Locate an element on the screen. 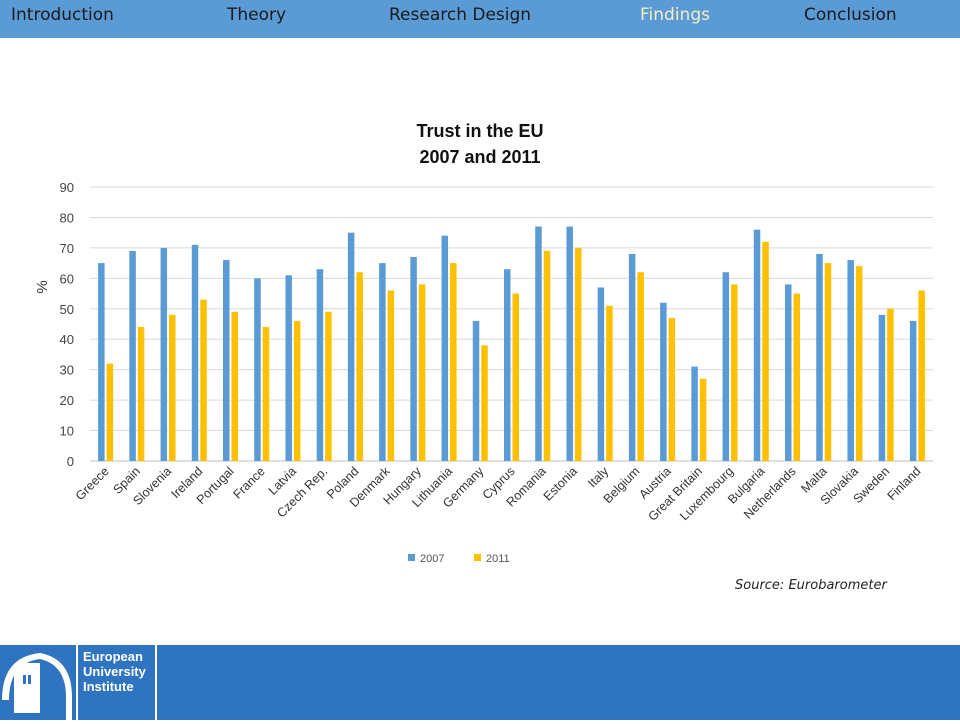 The image size is (960, 724). nav-theory: Theory is located at coordinates (257, 15).